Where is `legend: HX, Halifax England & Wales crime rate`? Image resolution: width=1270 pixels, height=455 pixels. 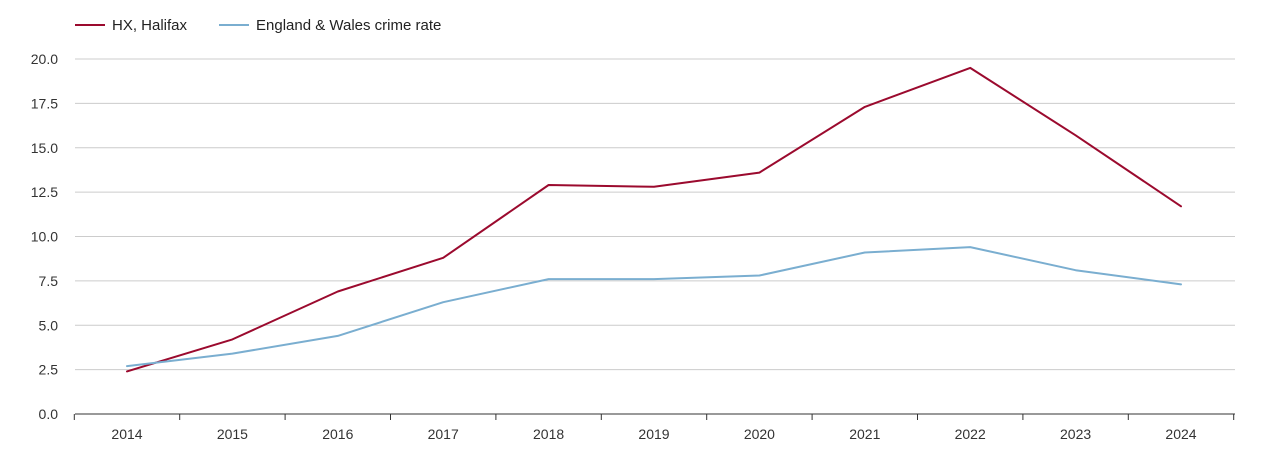
legend: HX, Halifax England & Wales crime rate is located at coordinates (258, 25).